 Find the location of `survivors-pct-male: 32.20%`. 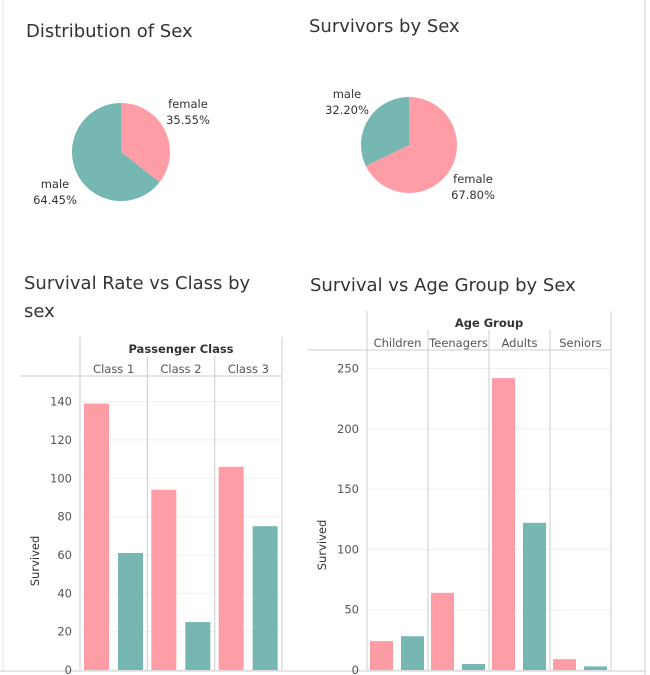

survivors-pct-male: 32.20% is located at coordinates (347, 110).